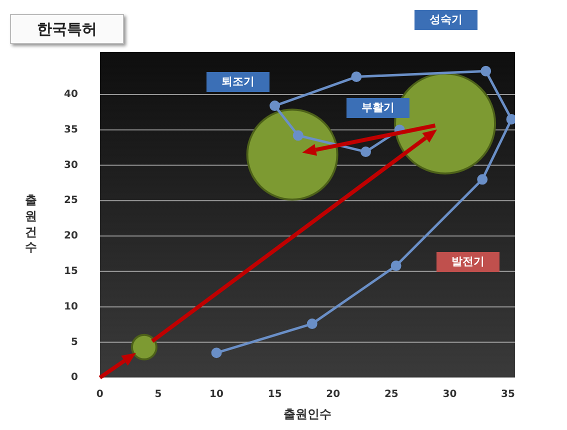 Image resolution: width=567 pixels, height=430 pixels. Describe the element at coordinates (71, 130) in the screenshot. I see `y-tick-label: 35` at that location.